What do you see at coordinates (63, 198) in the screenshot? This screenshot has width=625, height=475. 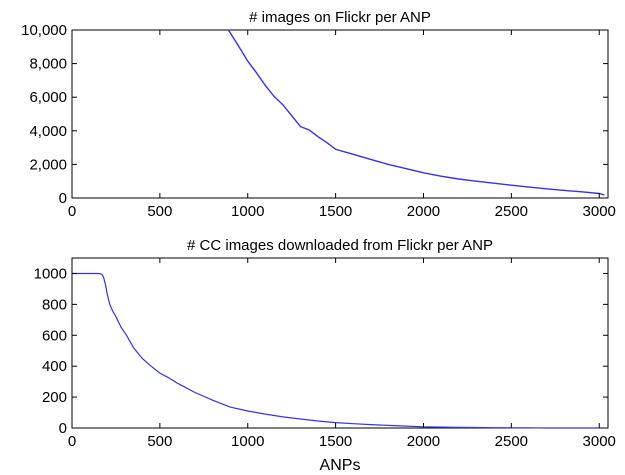 I see `top-chart-y-tick-label: 0` at bounding box center [63, 198].